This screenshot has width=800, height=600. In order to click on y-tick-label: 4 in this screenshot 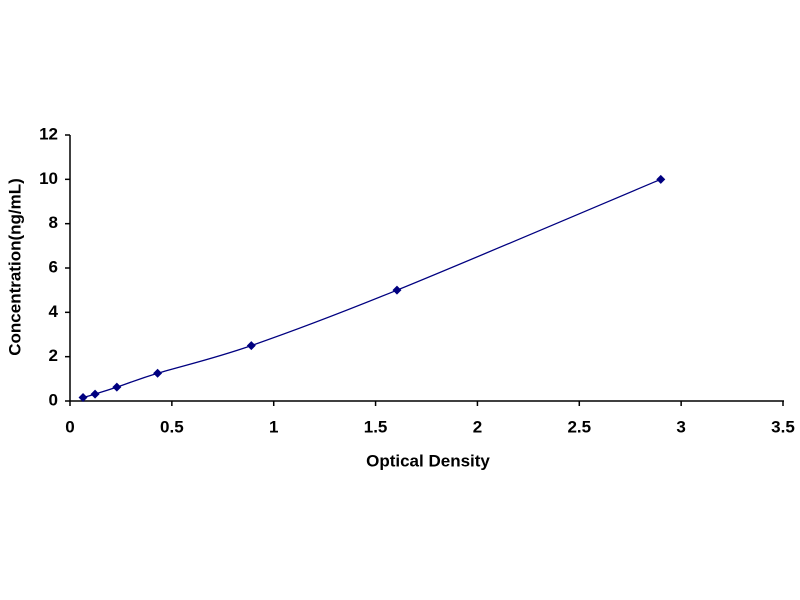, I will do `click(54, 311)`.